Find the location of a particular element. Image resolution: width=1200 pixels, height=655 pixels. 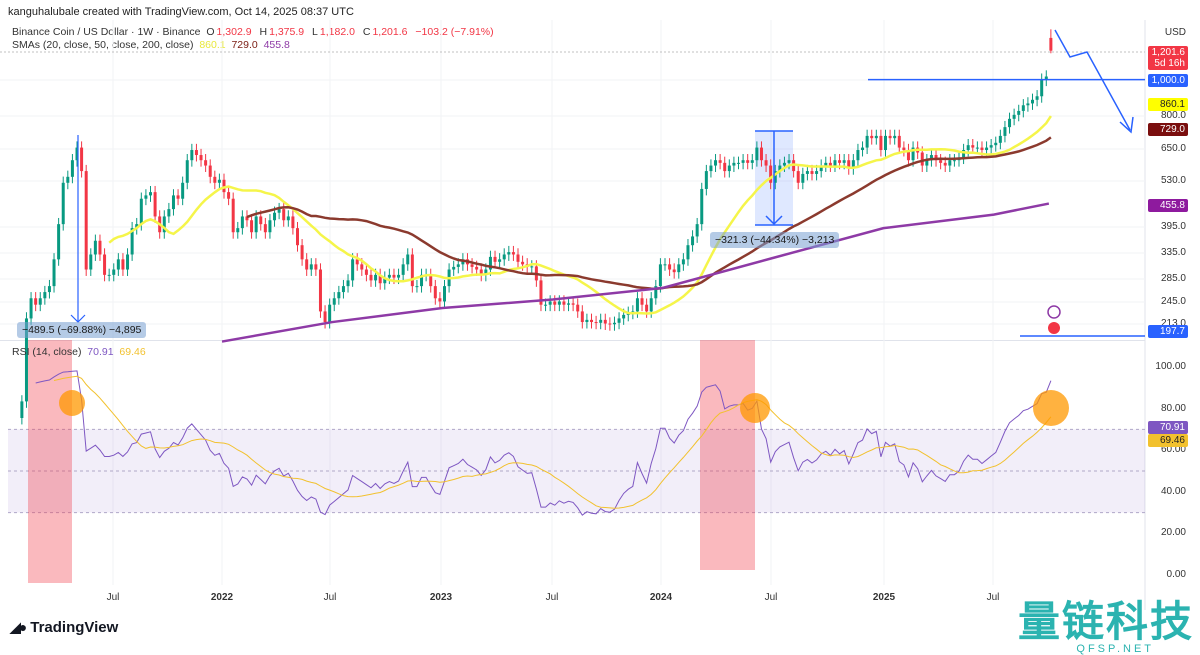

currency-label: USD is located at coordinates (1175, 32).